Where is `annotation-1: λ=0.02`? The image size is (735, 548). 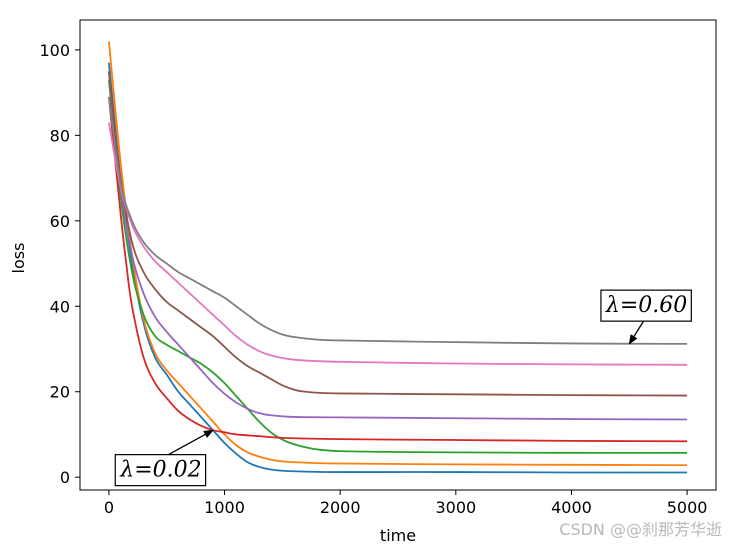 annotation-1: λ=0.02 is located at coordinates (164, 458).